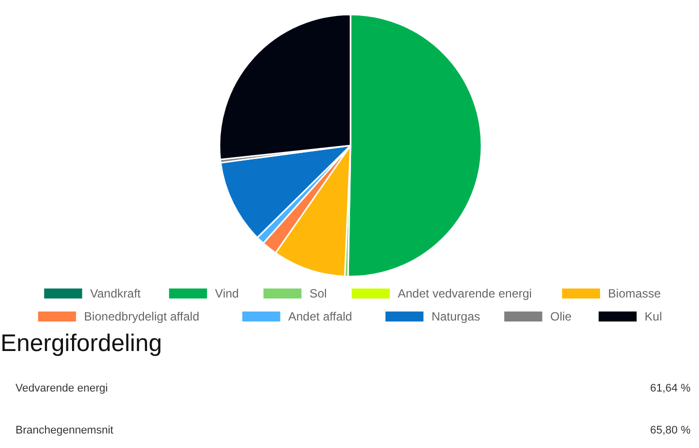  I want to click on legend-label: Vind, so click(227, 293).